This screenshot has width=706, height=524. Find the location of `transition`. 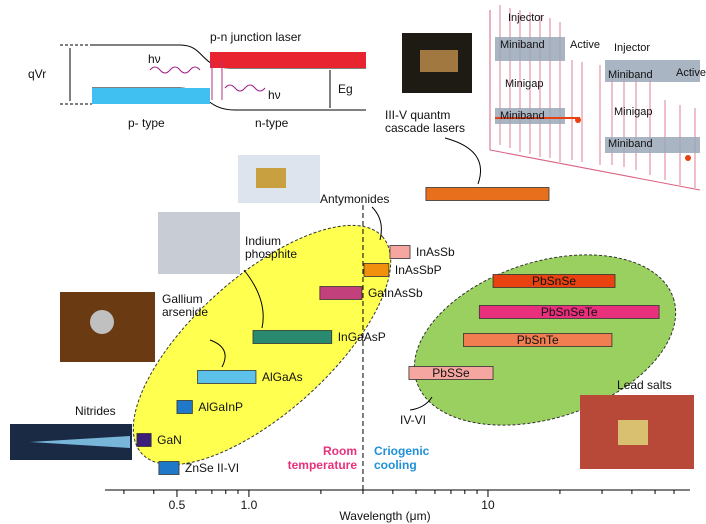

transition is located at coordinates (217, 81).